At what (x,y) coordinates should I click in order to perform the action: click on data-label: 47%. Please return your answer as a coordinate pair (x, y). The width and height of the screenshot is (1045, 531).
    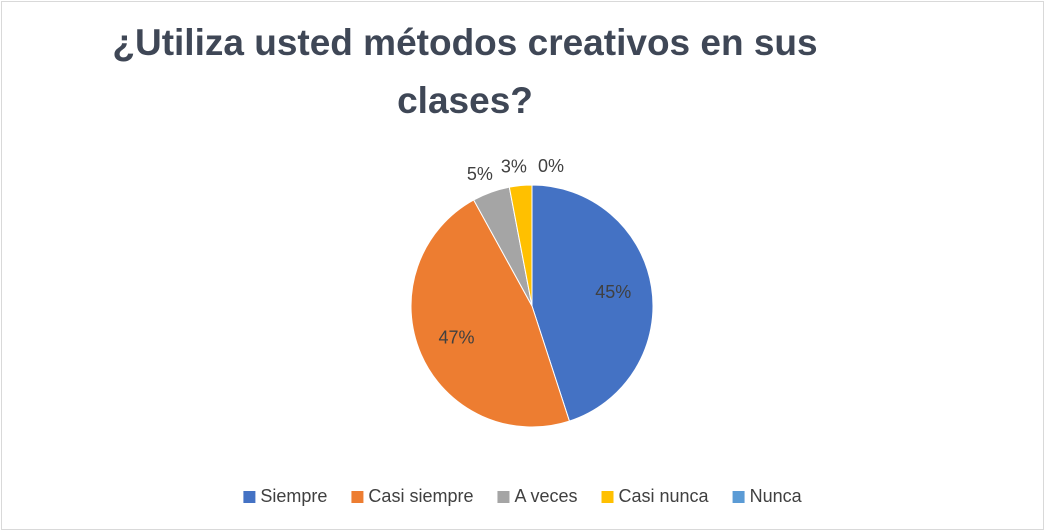
    Looking at the image, I should click on (456, 337).